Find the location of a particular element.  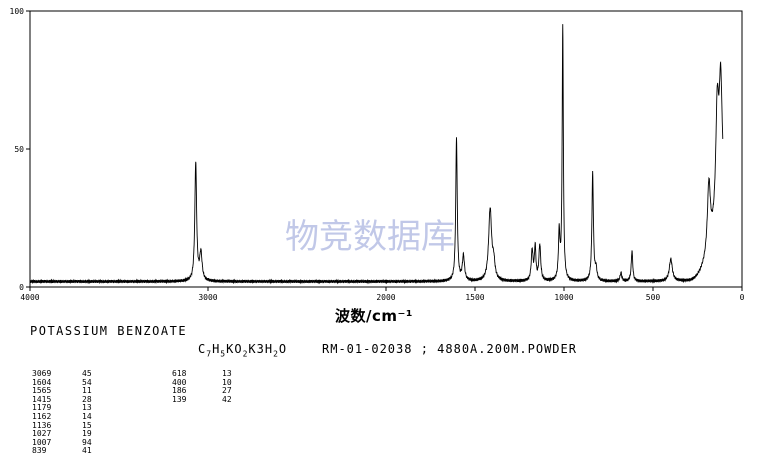

y-tick-label: 50 is located at coordinates (19, 149).